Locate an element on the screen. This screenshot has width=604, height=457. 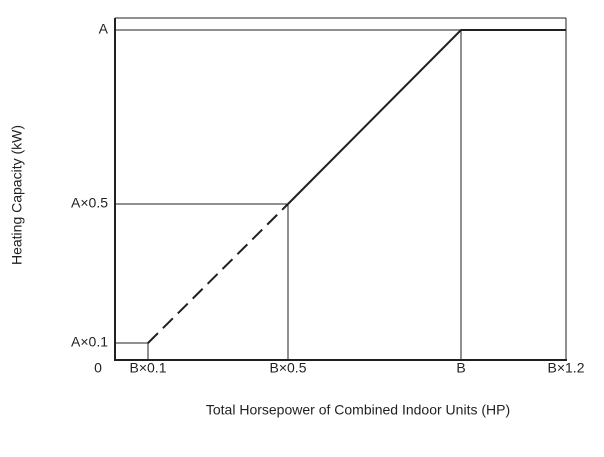
x-tick-label: B×0.5 is located at coordinates (288, 368).